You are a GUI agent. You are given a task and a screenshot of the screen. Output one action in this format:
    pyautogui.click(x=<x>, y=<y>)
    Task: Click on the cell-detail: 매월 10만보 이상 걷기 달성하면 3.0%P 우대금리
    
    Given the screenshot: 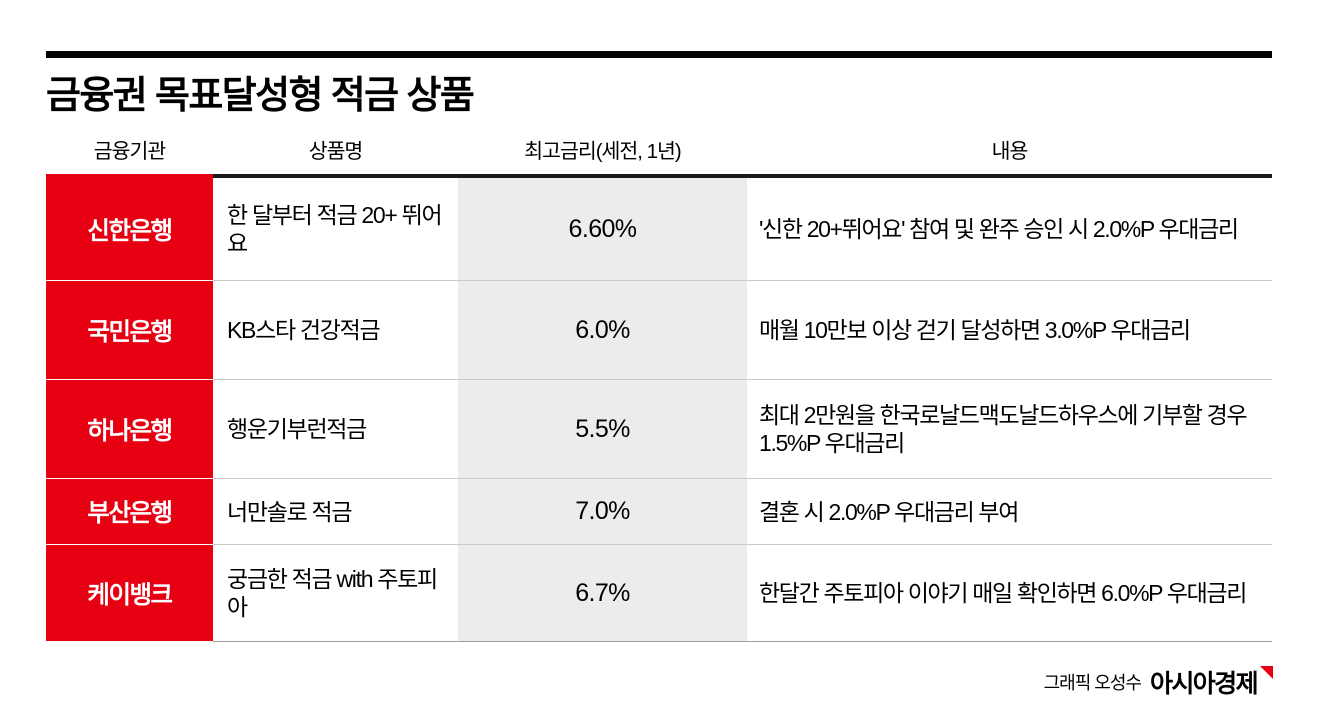 What is the action you would take?
    pyautogui.click(x=1009, y=330)
    